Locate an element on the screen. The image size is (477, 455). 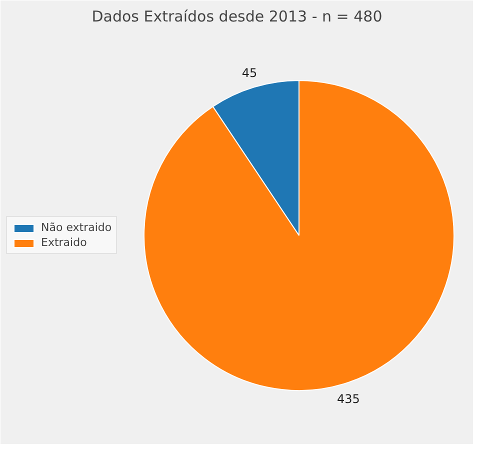
data-label: 45 is located at coordinates (250, 73).